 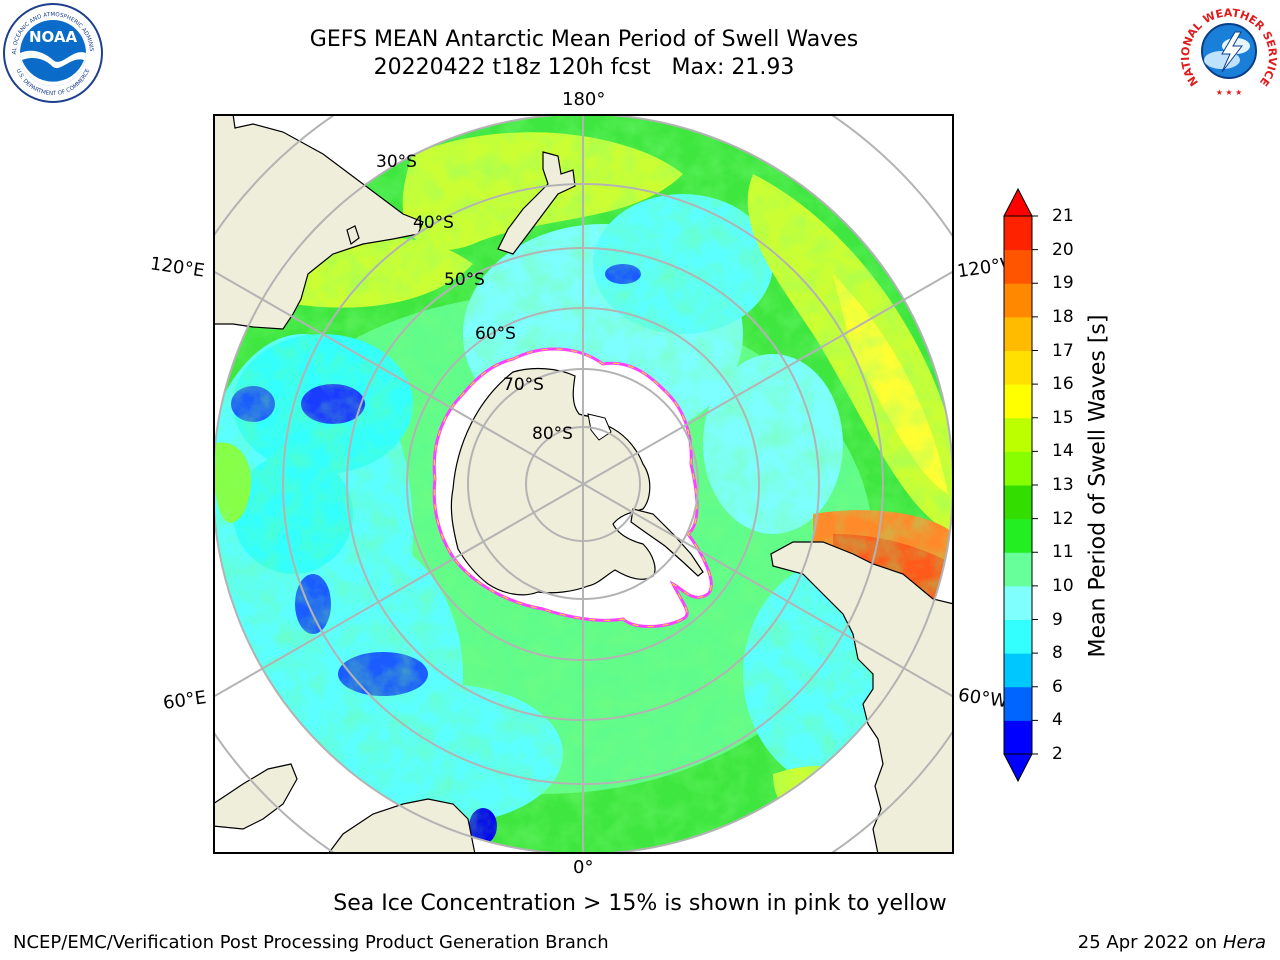 I want to click on colorbar-tick-label: 8, so click(x=1057, y=653).